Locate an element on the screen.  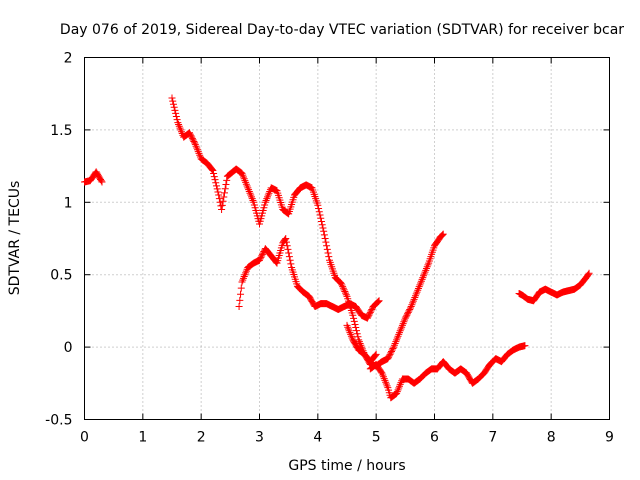
x-tick-label: 5 is located at coordinates (376, 438).